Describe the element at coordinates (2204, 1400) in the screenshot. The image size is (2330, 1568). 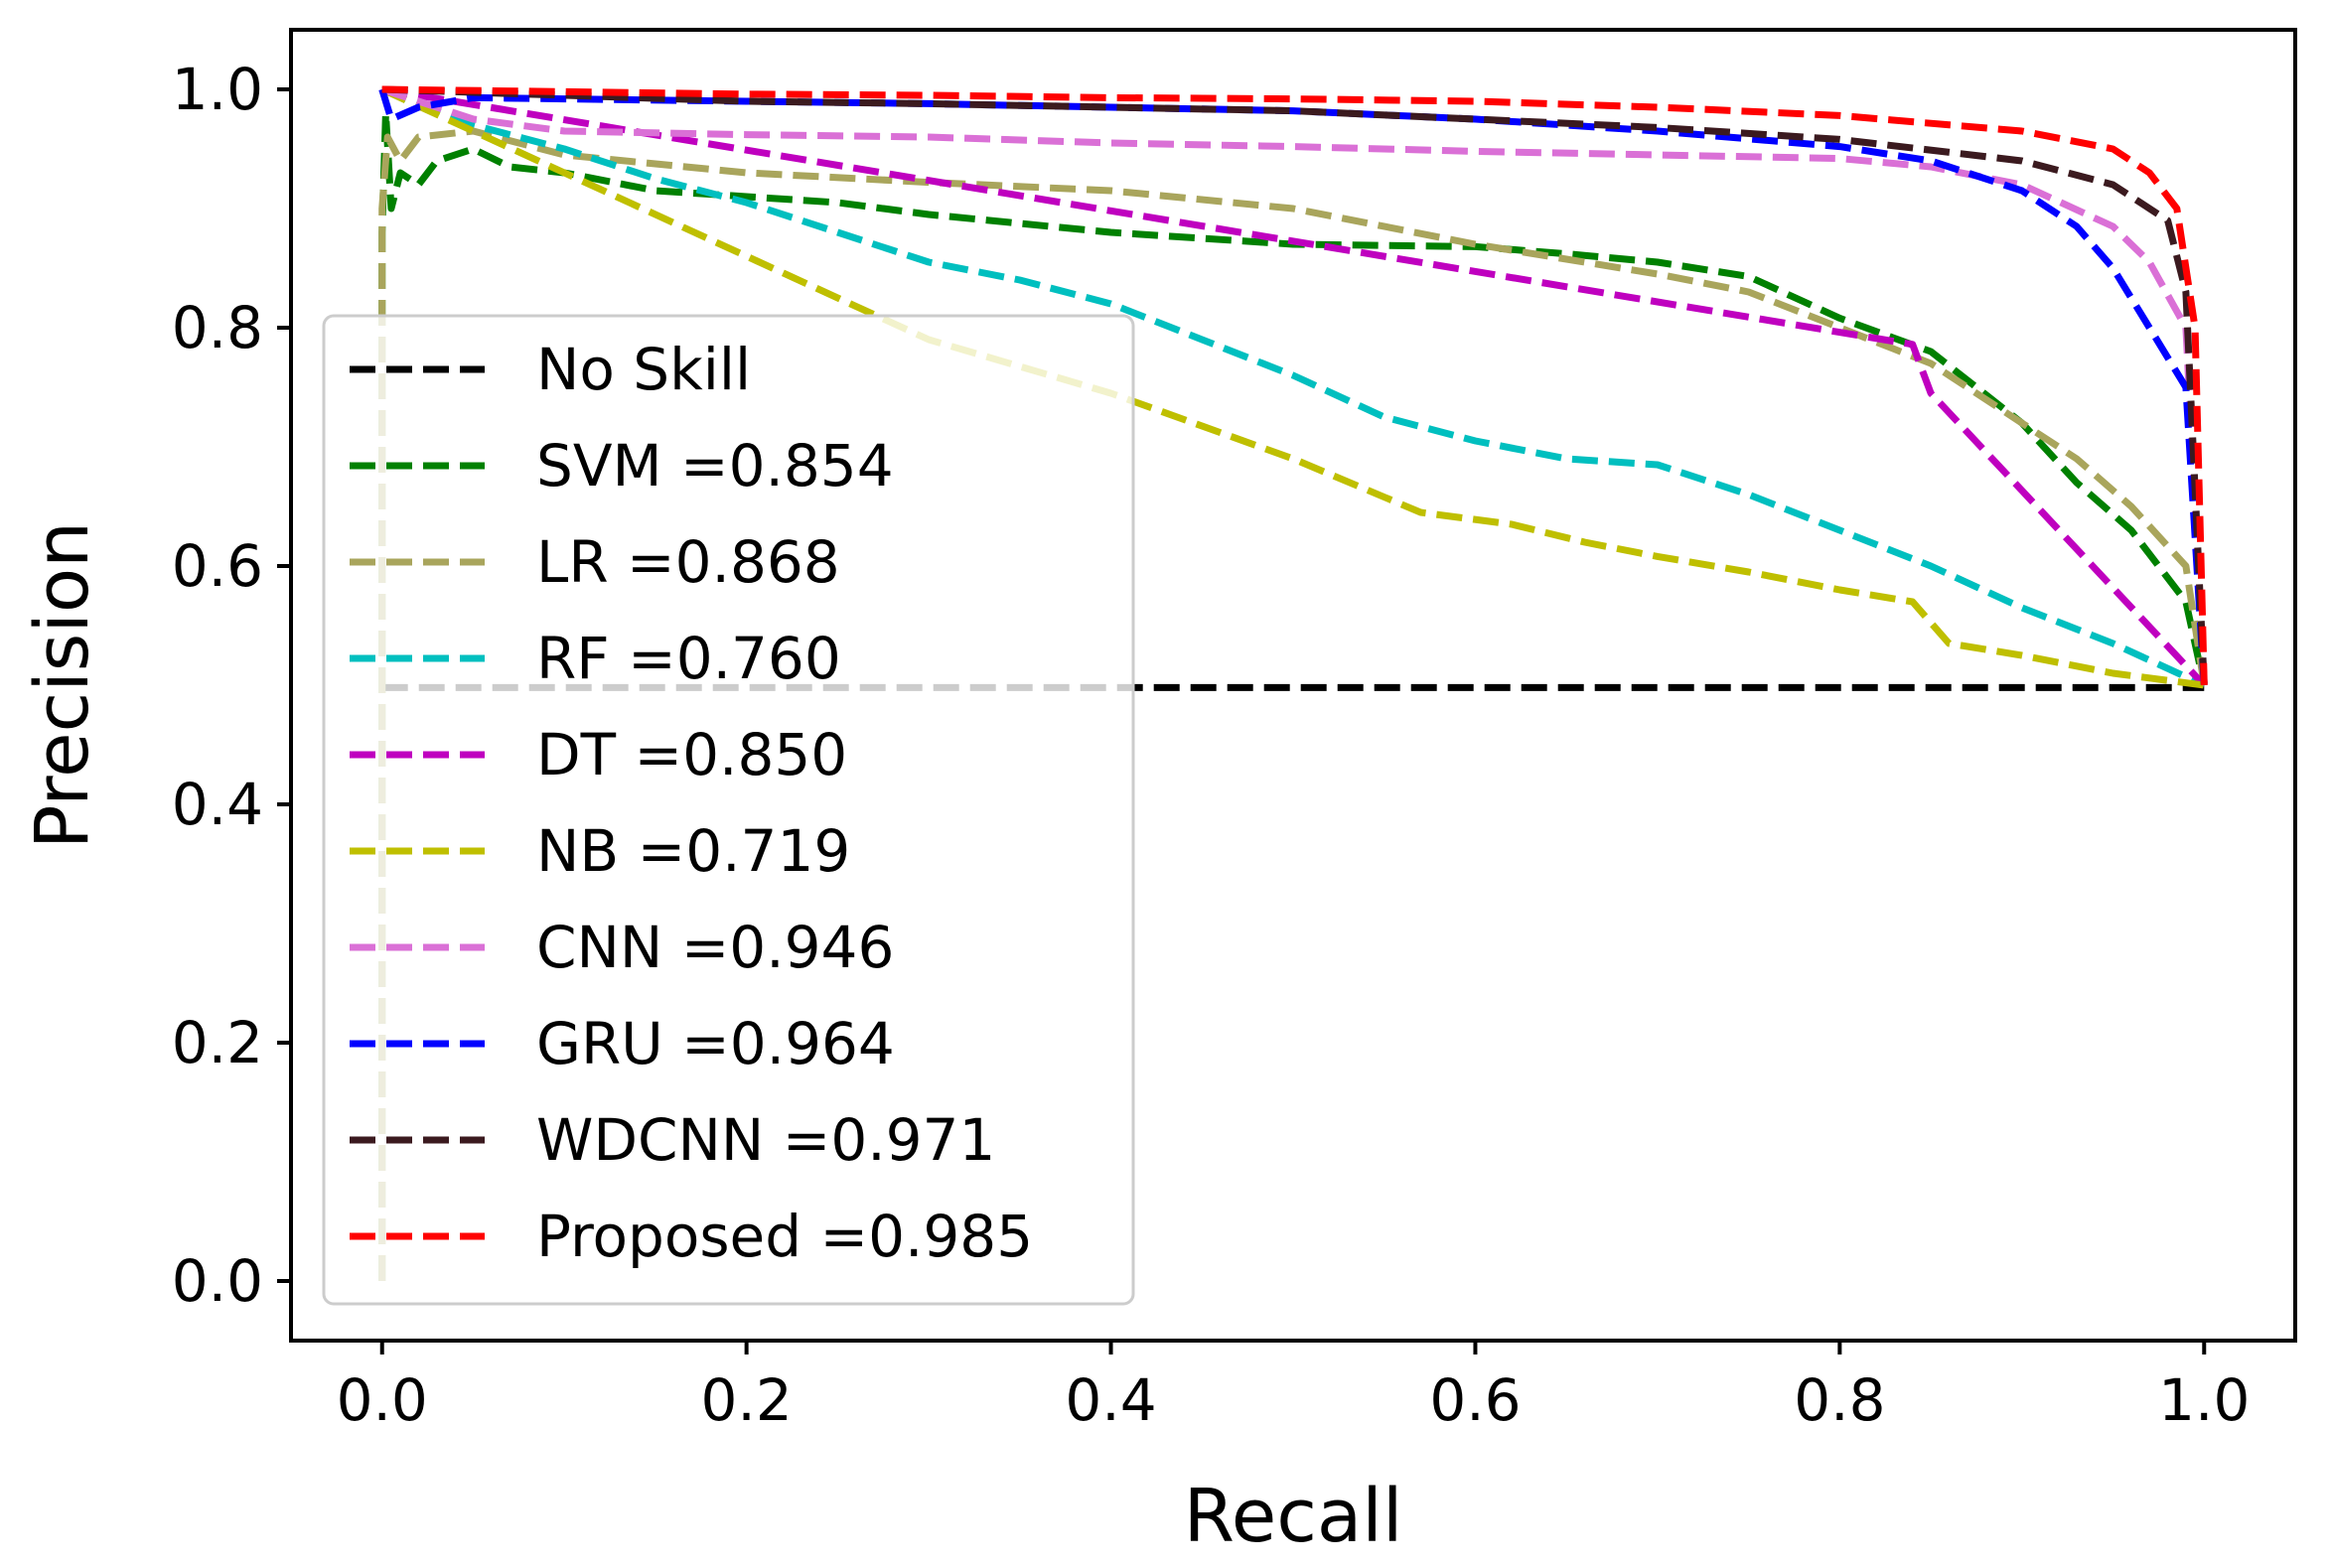
I see `x-tick-label: 1.0` at that location.